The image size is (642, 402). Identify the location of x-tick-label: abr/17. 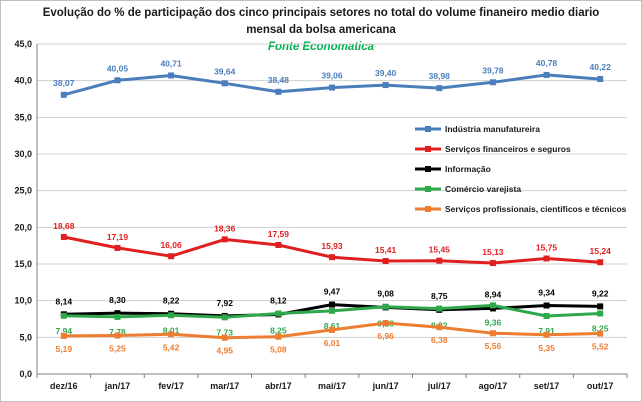
(278, 386).